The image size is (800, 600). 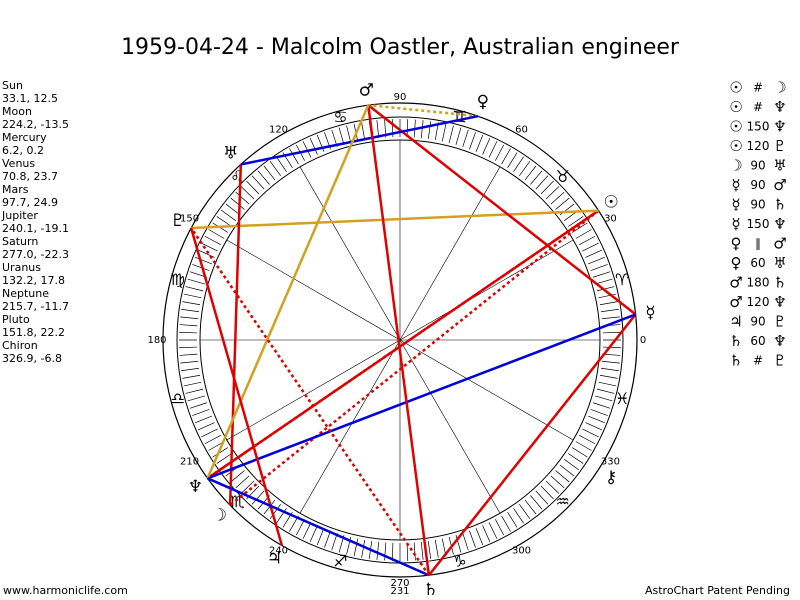 What do you see at coordinates (622, 398) in the screenshot?
I see `sign-glyph: ♓` at bounding box center [622, 398].